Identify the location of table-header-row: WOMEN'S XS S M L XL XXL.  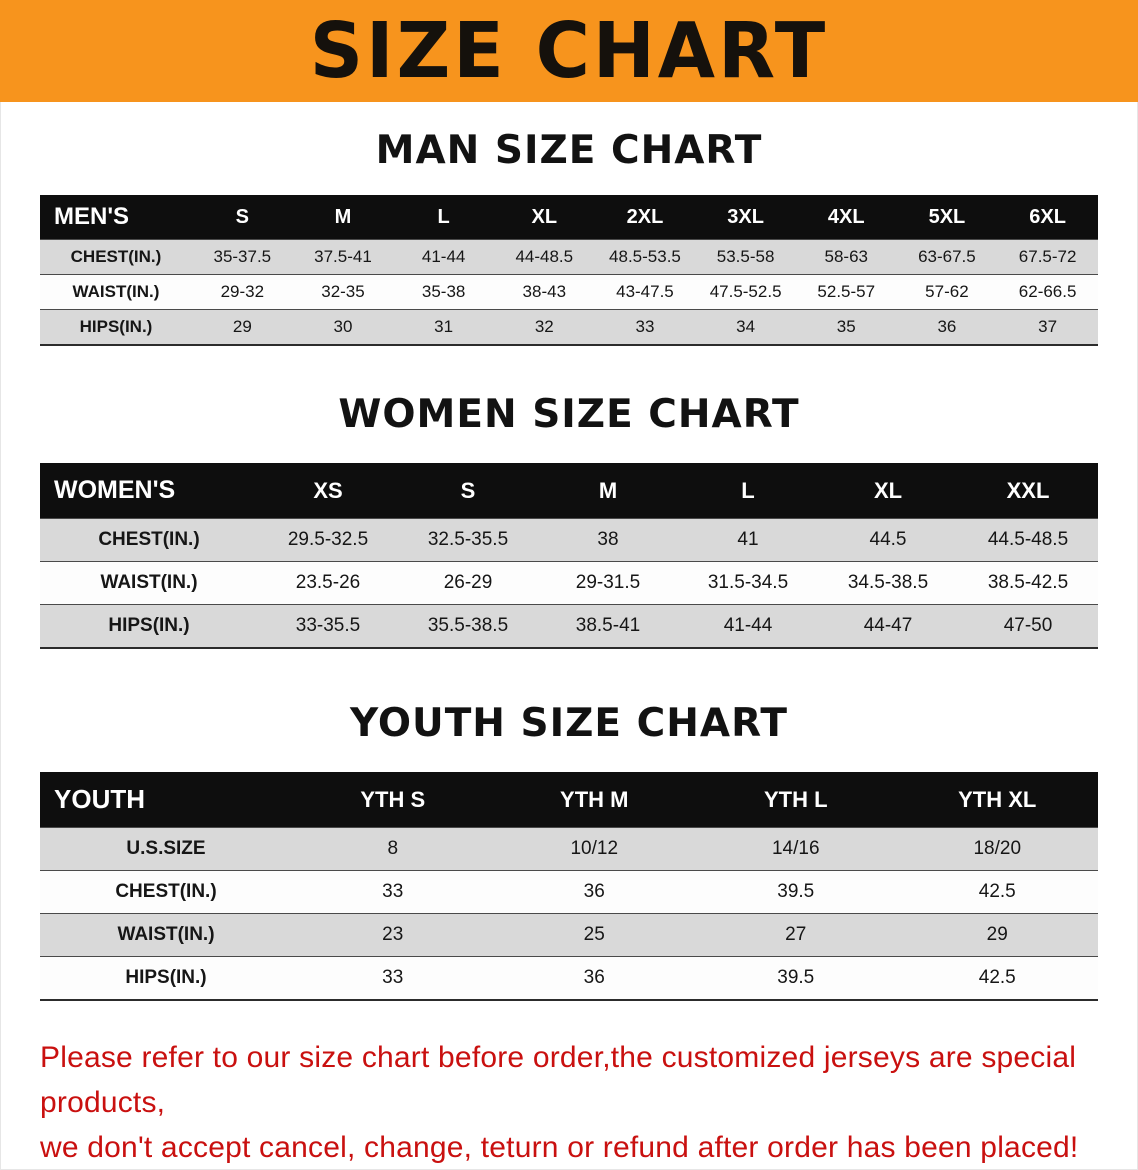
(569, 491).